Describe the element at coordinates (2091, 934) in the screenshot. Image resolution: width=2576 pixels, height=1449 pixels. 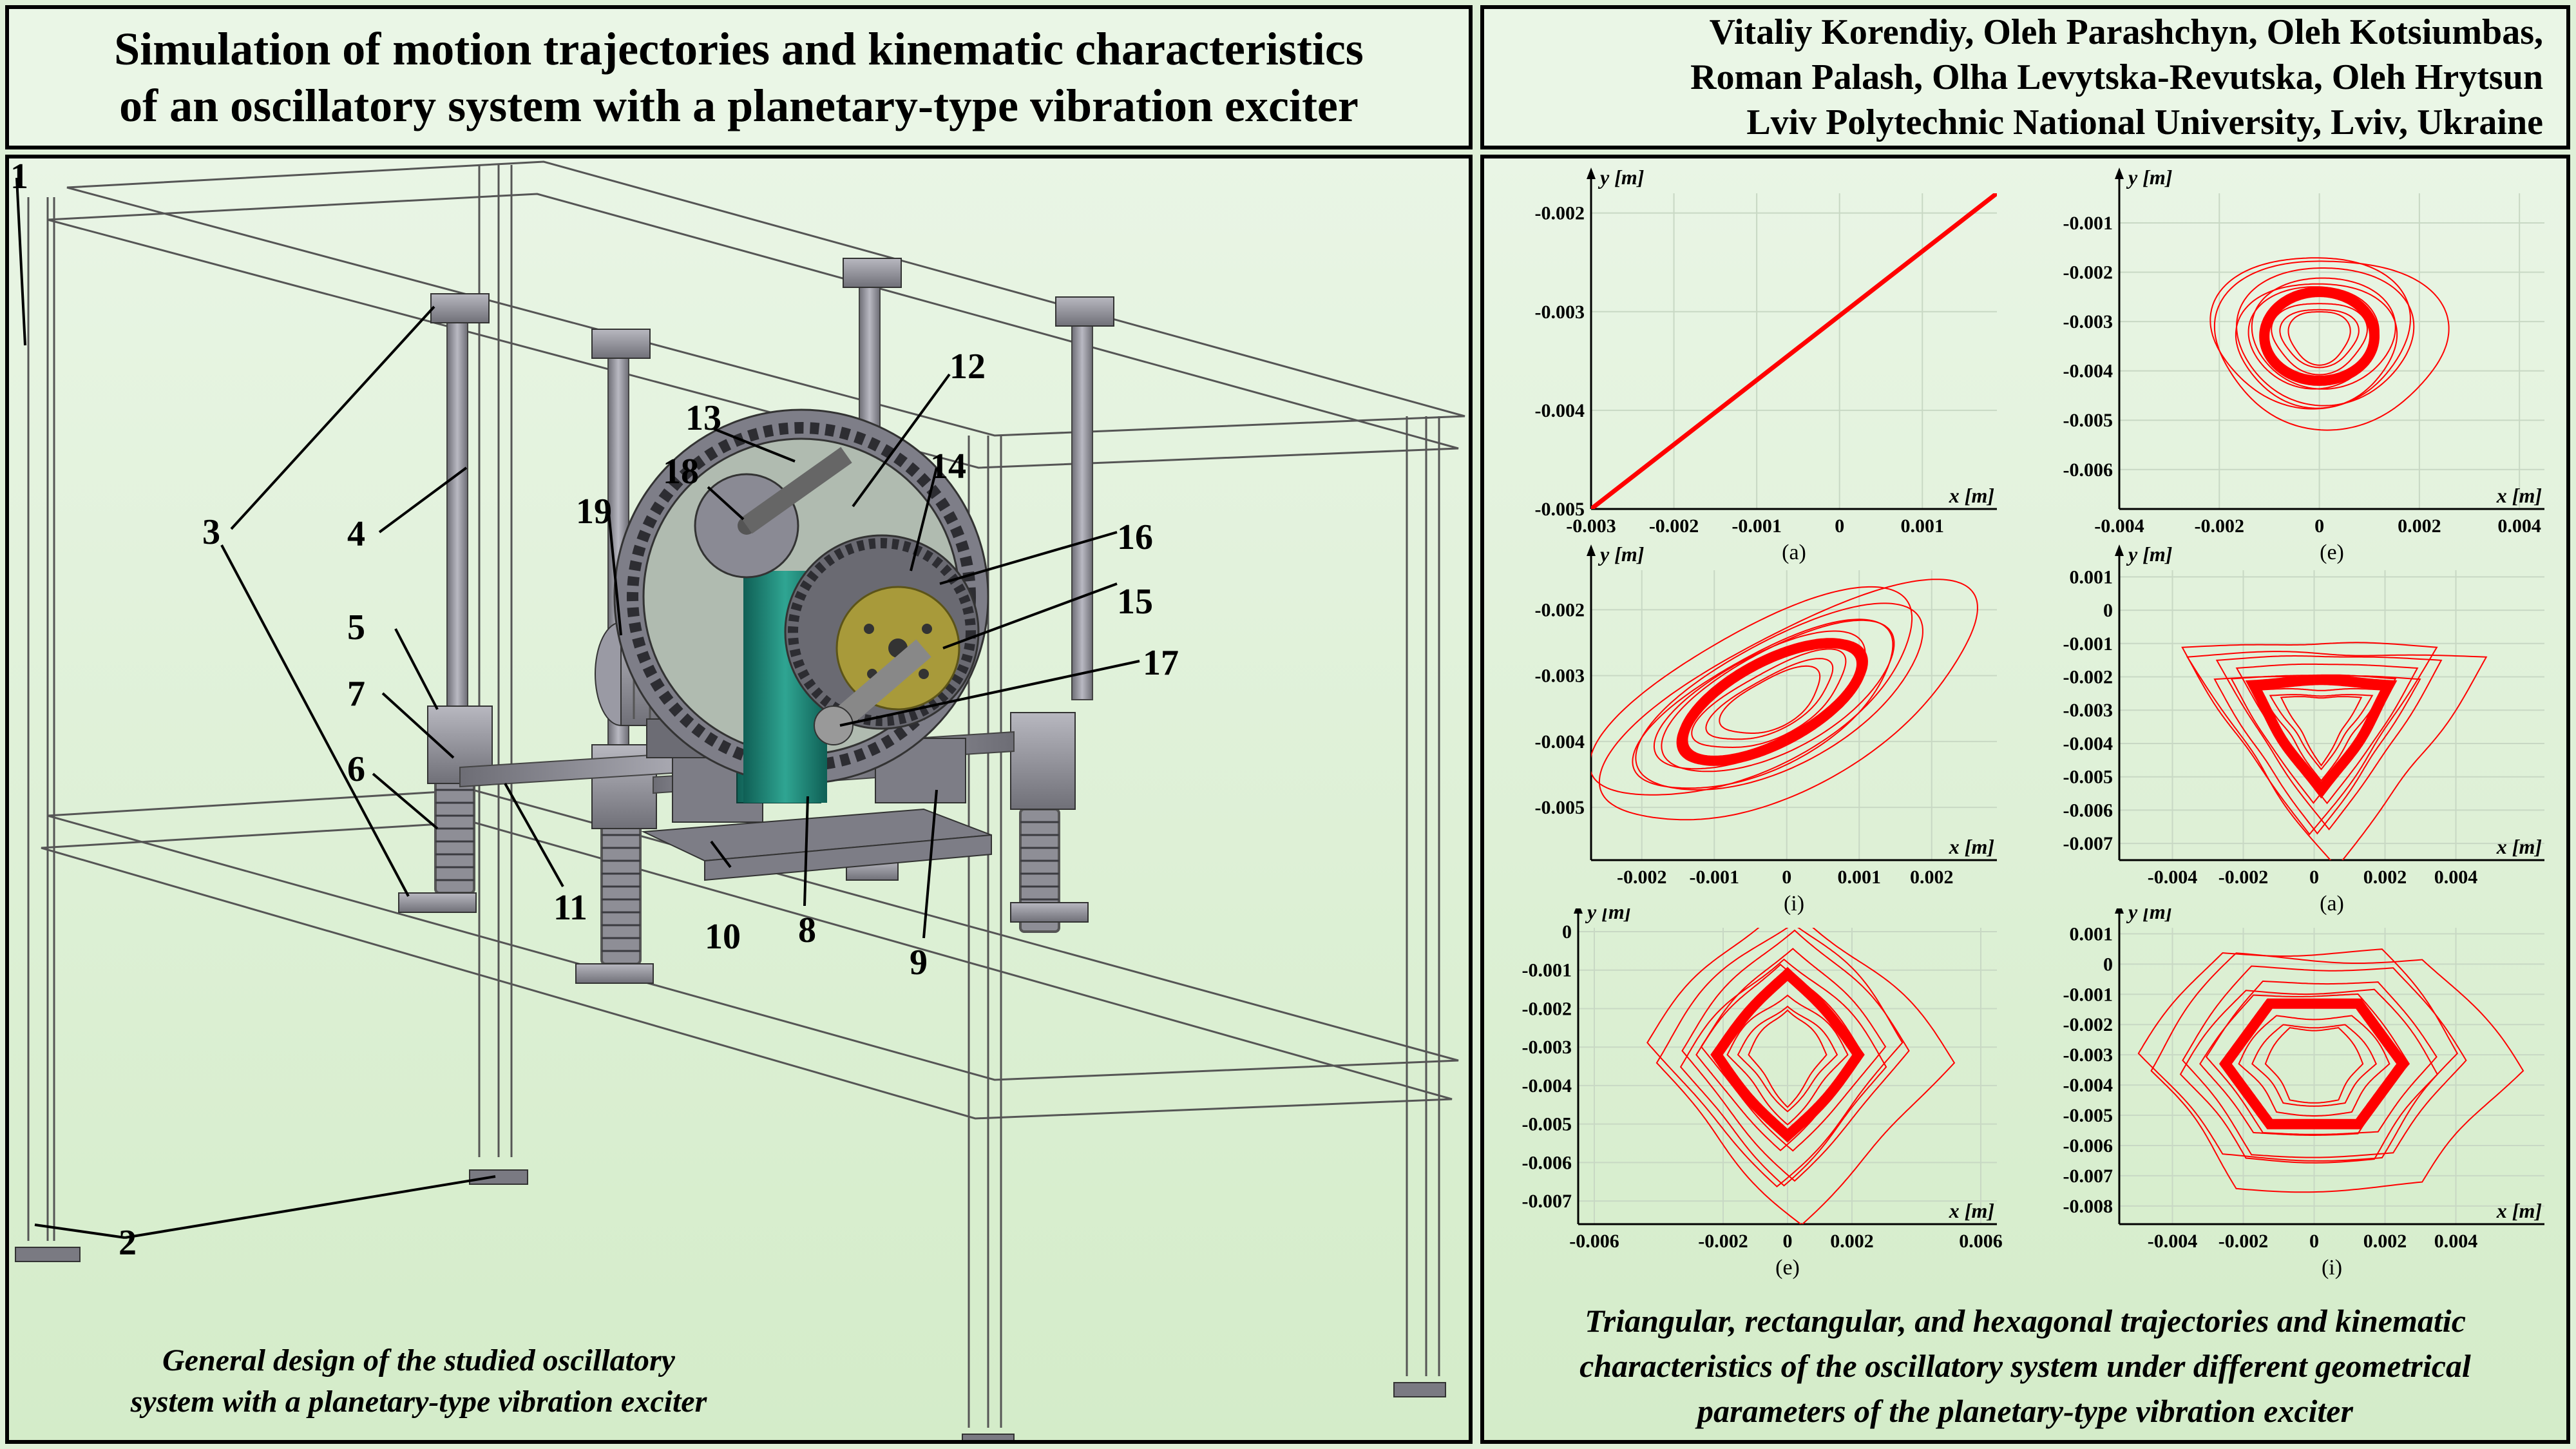
I see `y-tick-label: 0.001` at that location.